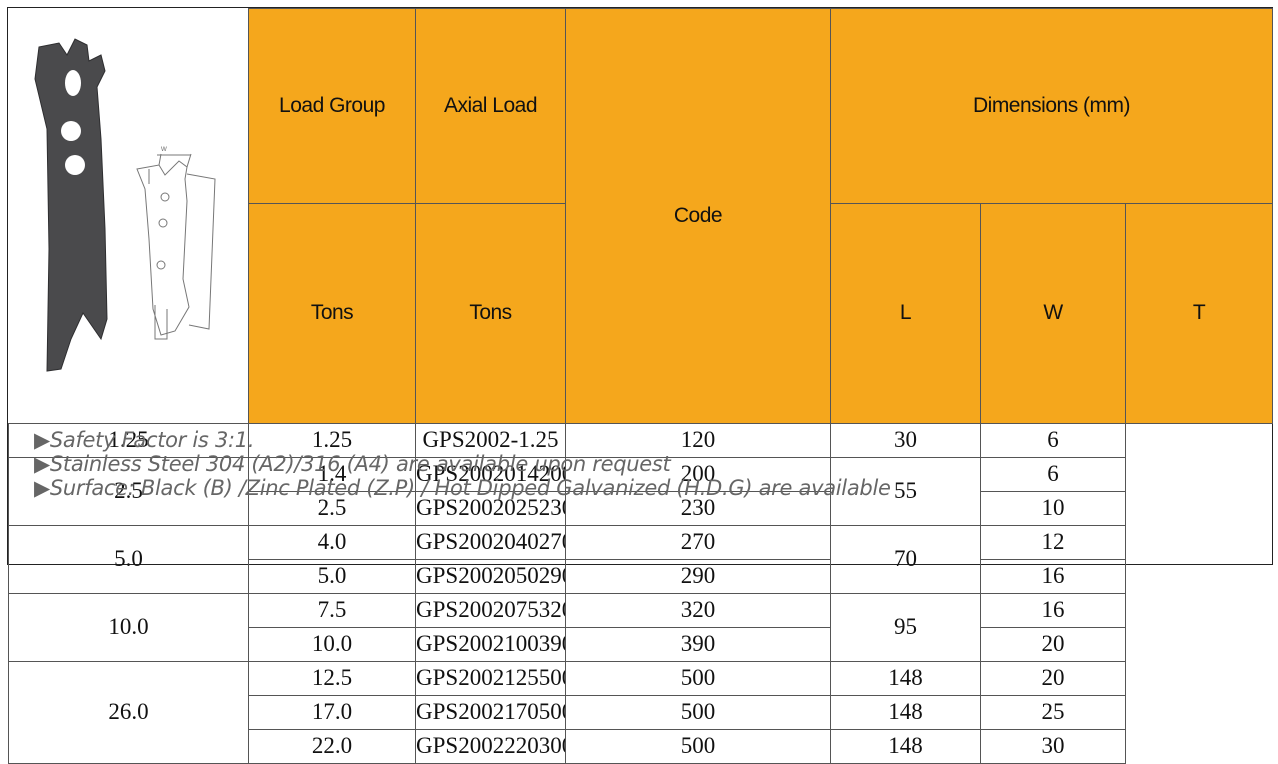 The image size is (1278, 764). What do you see at coordinates (332, 106) in the screenshot?
I see `header-cell: Load Group` at bounding box center [332, 106].